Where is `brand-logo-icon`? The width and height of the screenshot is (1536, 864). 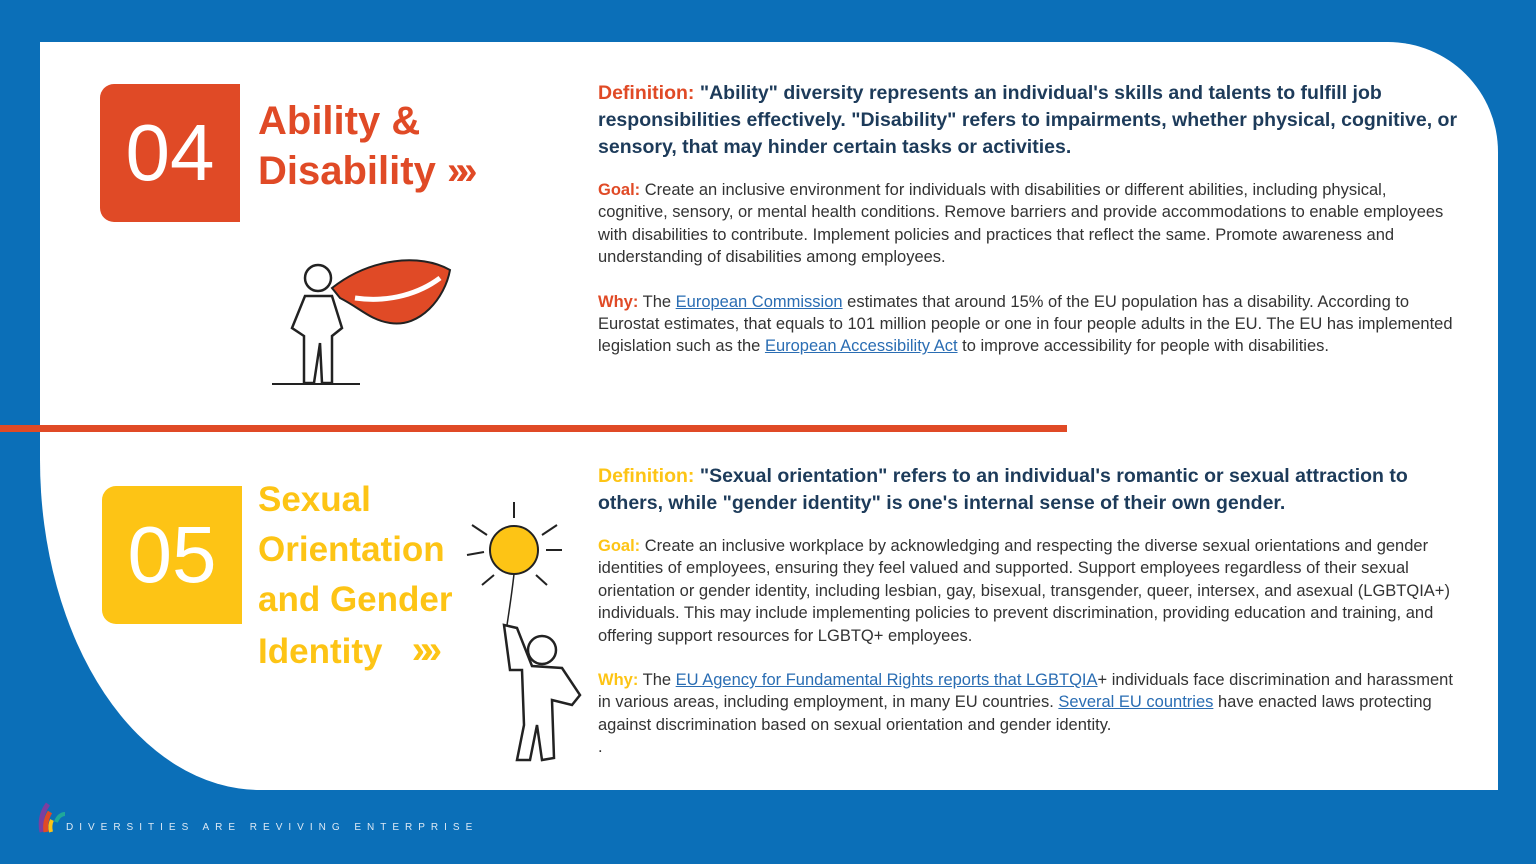 brand-logo-icon is located at coordinates (52, 817).